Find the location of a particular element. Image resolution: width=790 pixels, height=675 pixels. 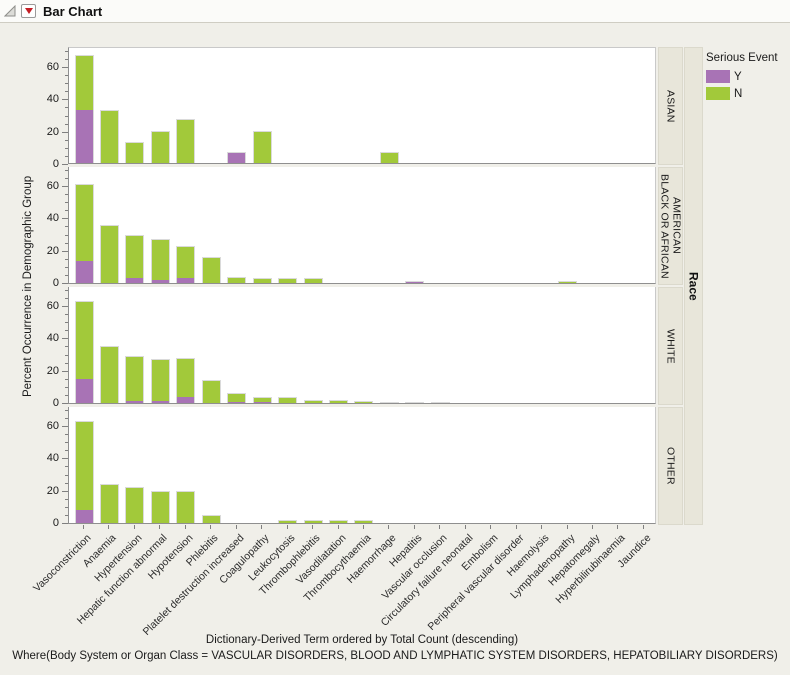

legend-item: N is located at coordinates (747, 93).